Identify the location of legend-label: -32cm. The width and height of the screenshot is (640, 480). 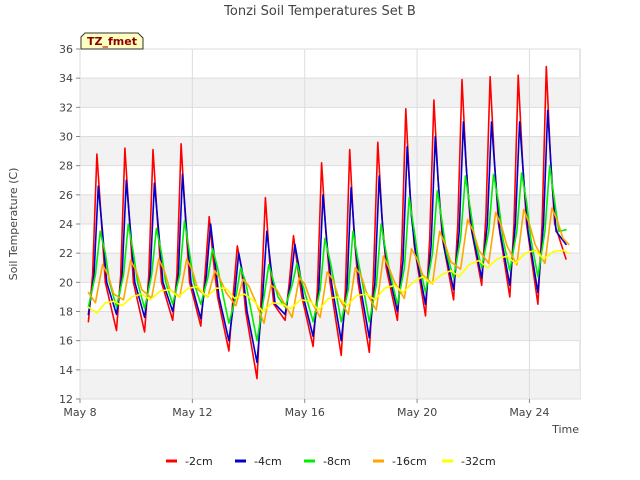
(478, 461).